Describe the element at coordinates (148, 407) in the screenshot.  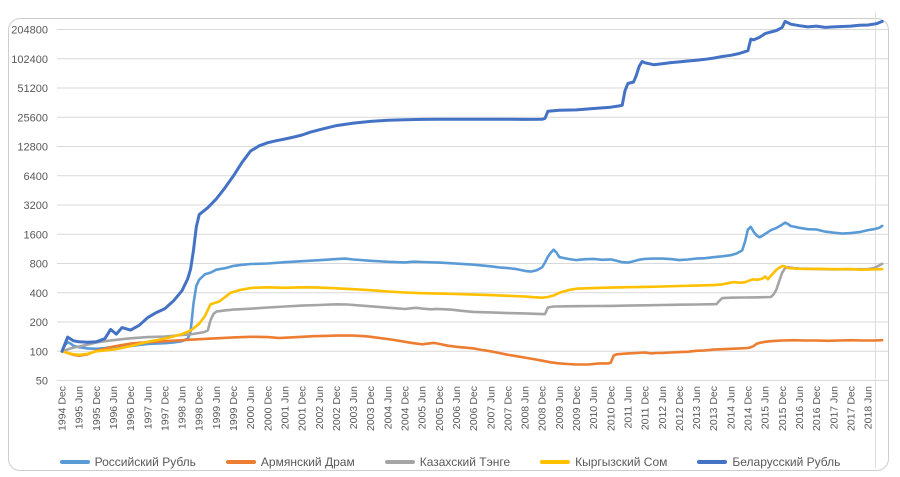
I see `x-axis-tick-label: 1997 Jun` at that location.